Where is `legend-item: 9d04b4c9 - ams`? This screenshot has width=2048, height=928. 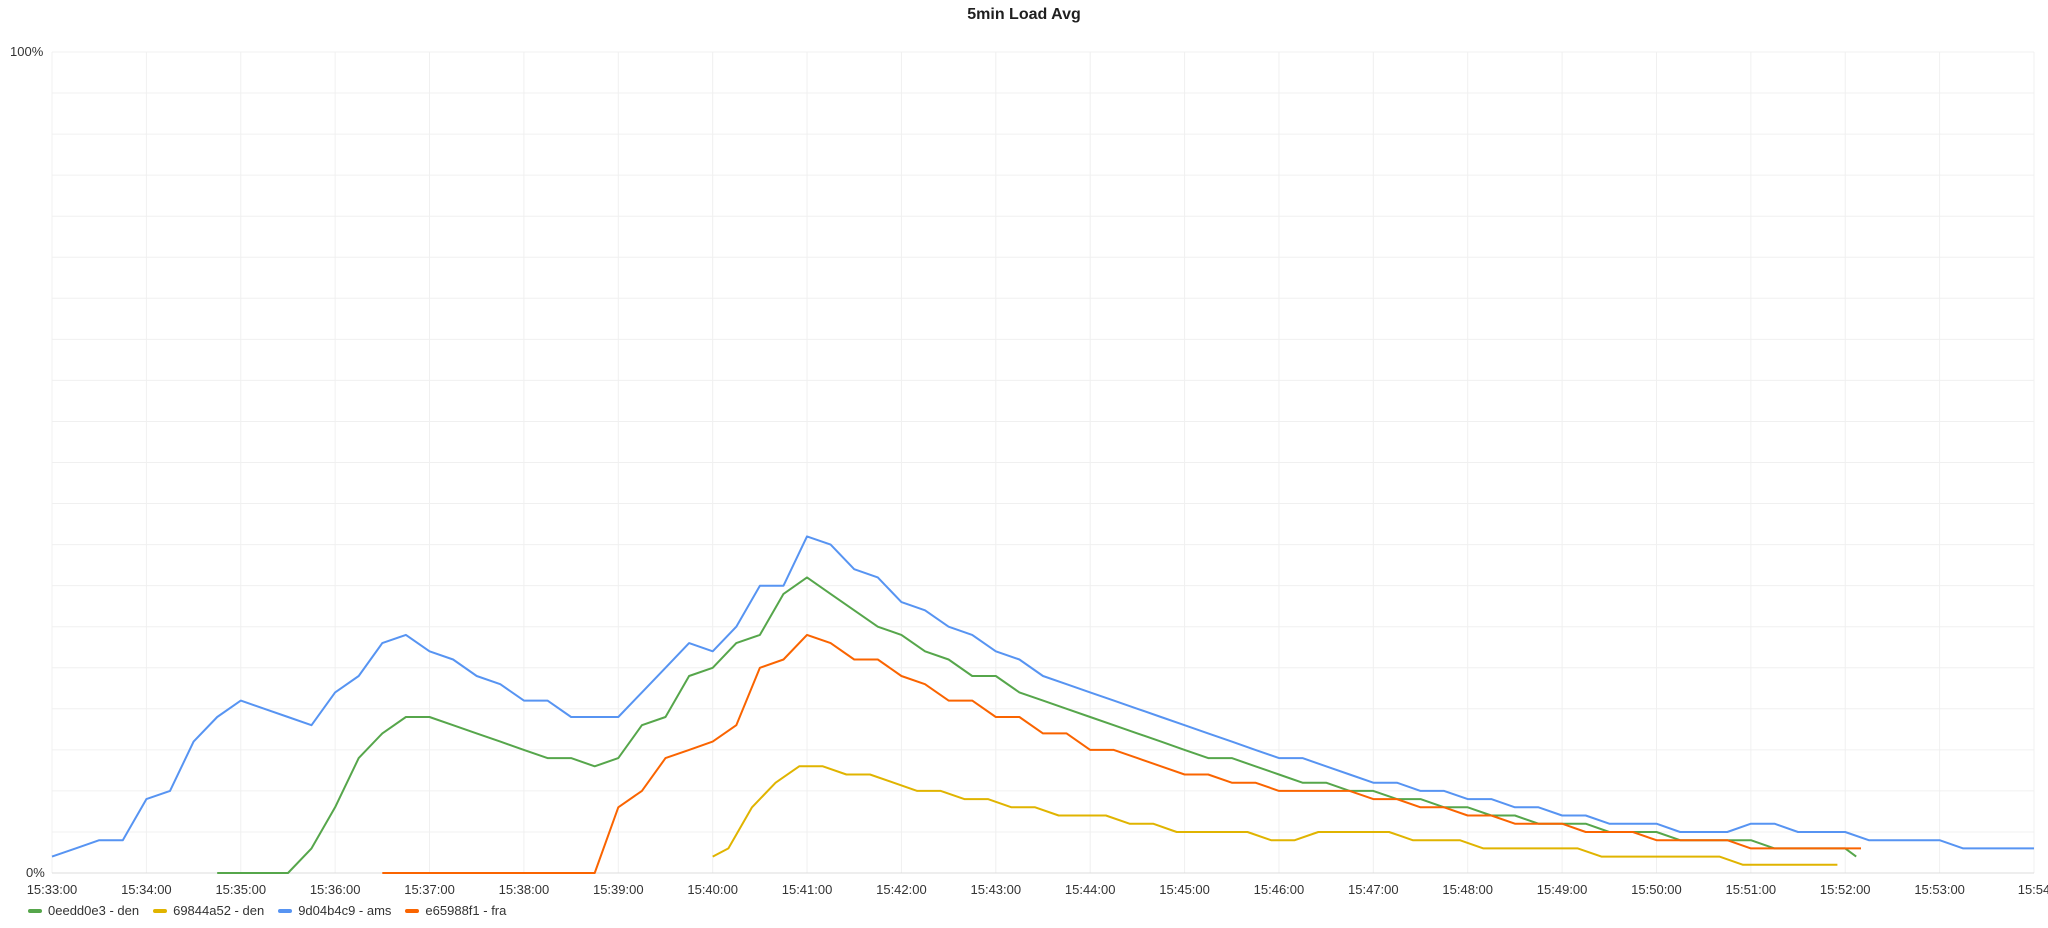 legend-item: 9d04b4c9 - ams is located at coordinates (334, 910).